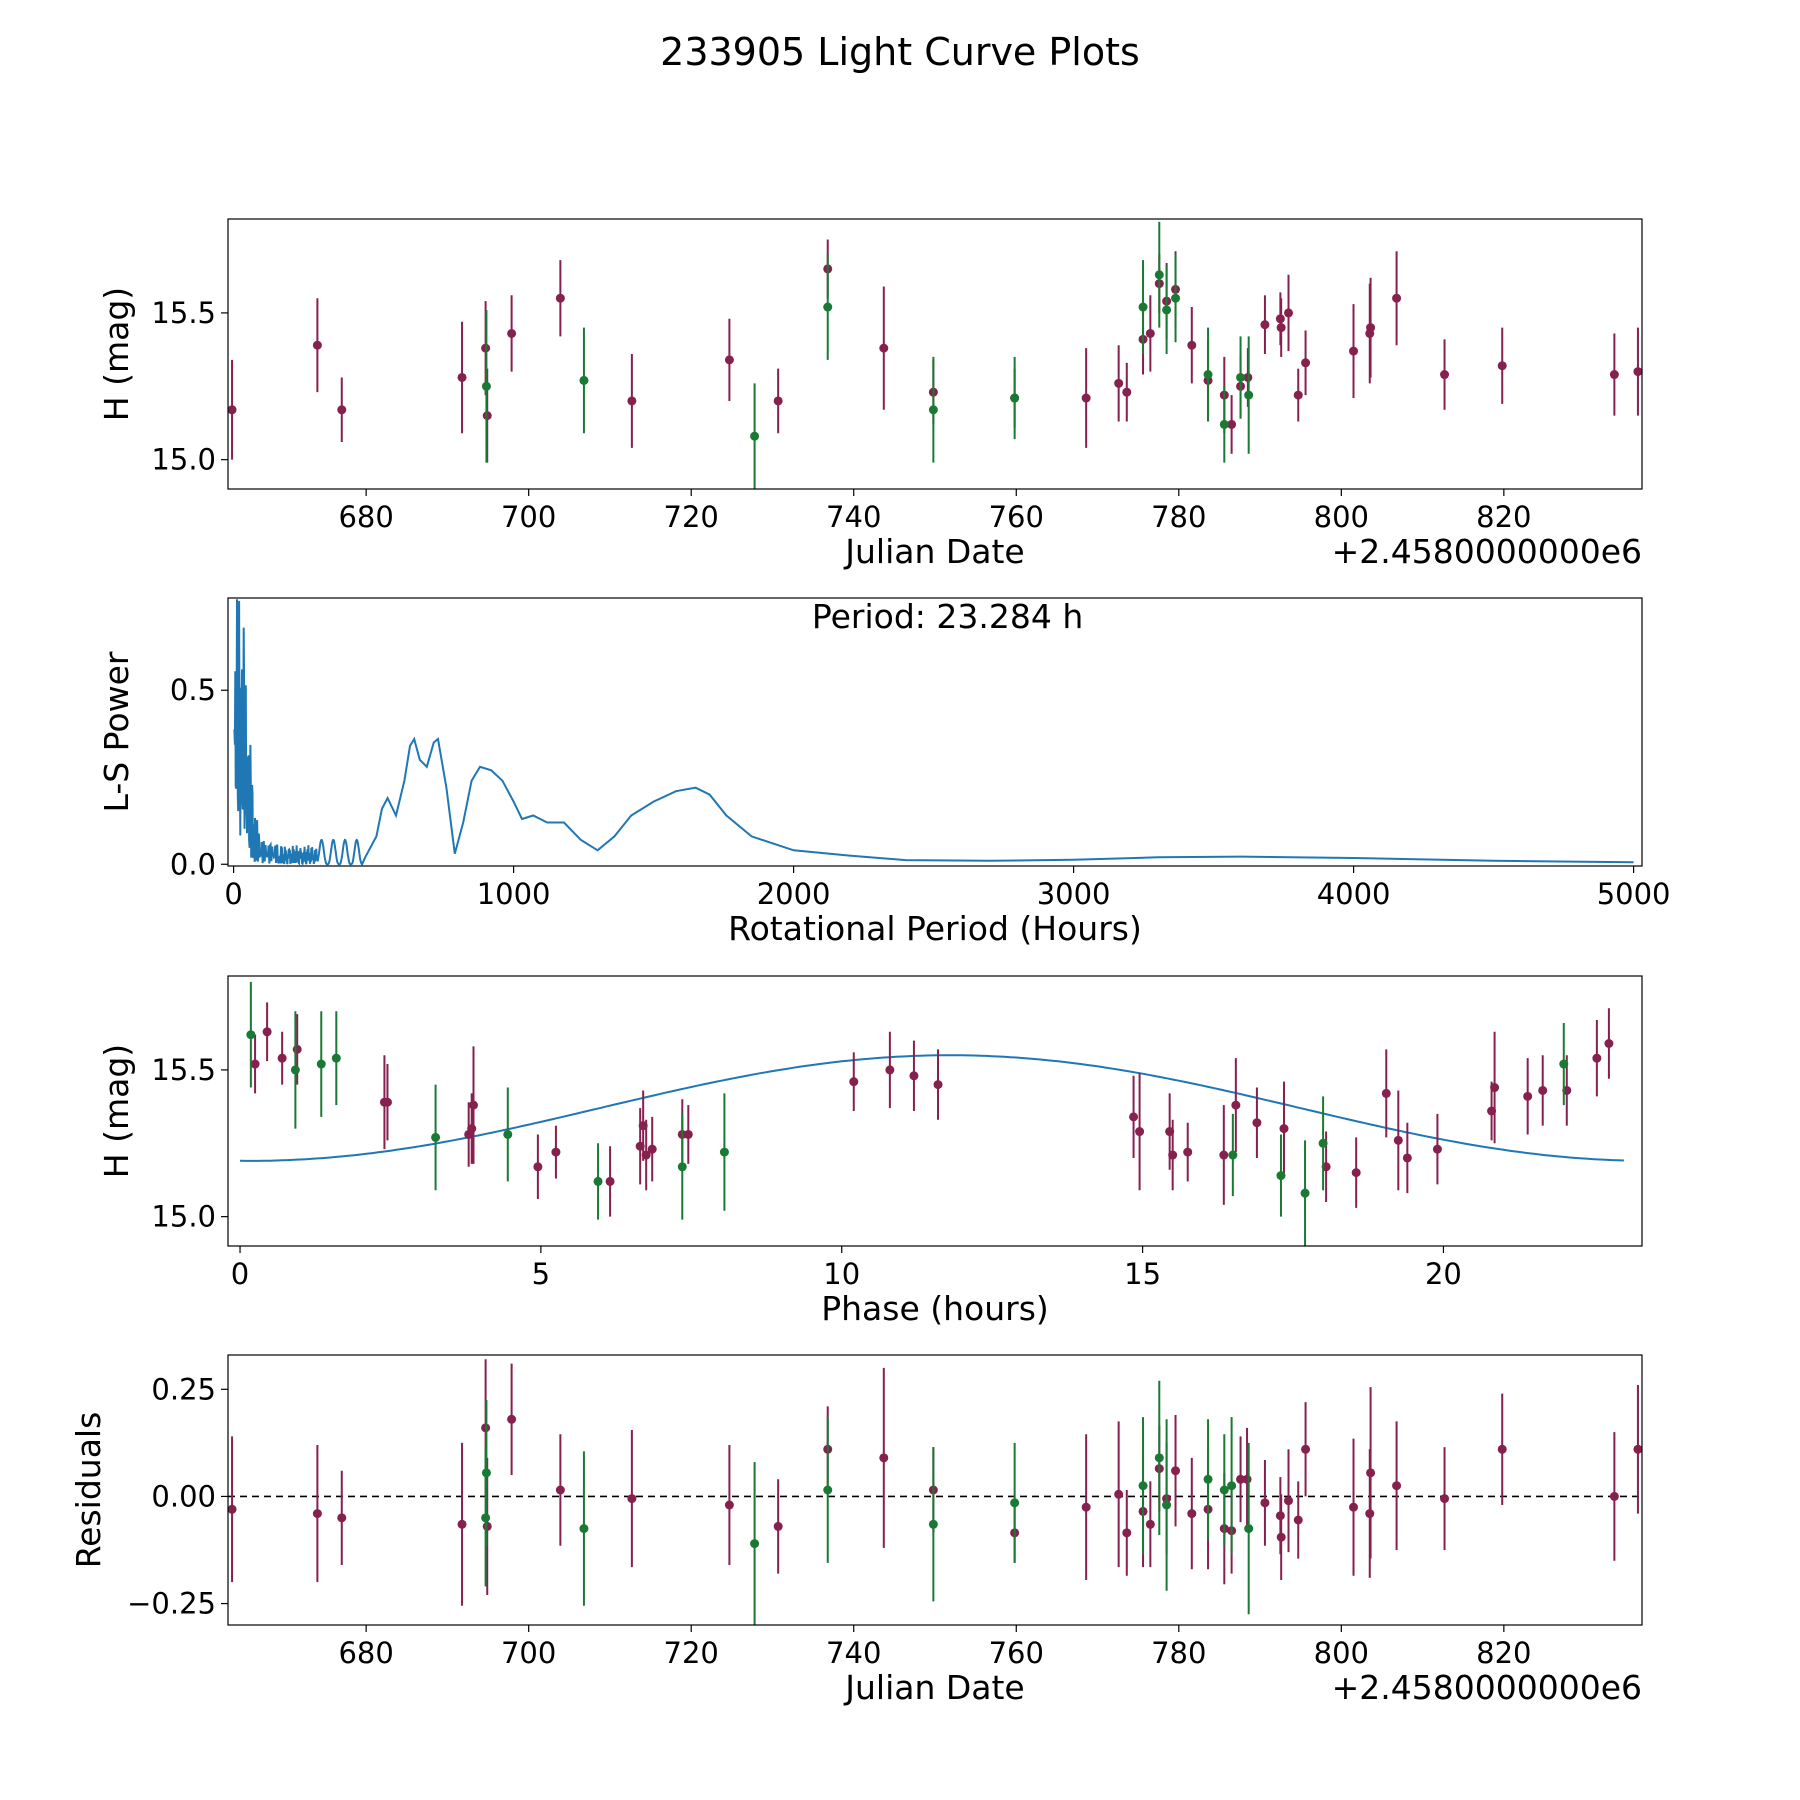  Describe the element at coordinates (193, 690) in the screenshot. I see `y-tick-label: 0.5` at that location.